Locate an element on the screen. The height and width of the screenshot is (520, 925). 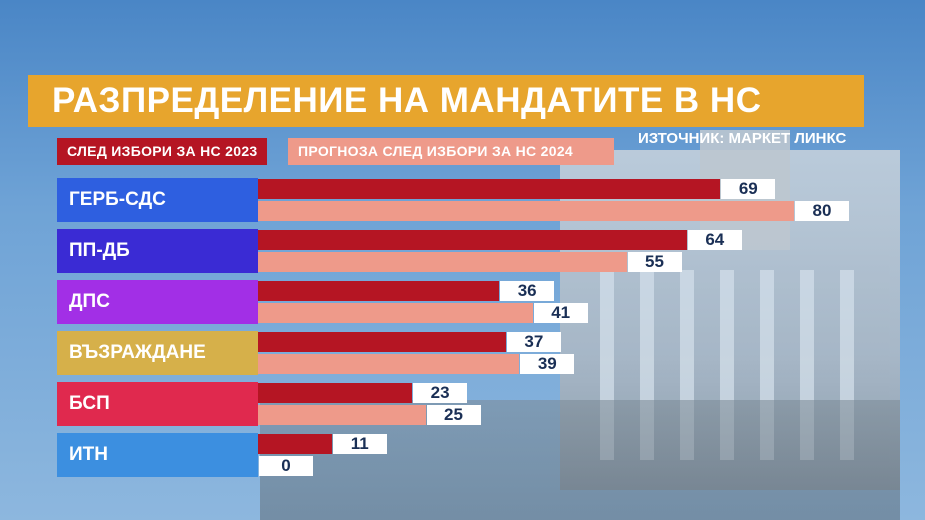
party-label: ДПС is located at coordinates (157, 302).